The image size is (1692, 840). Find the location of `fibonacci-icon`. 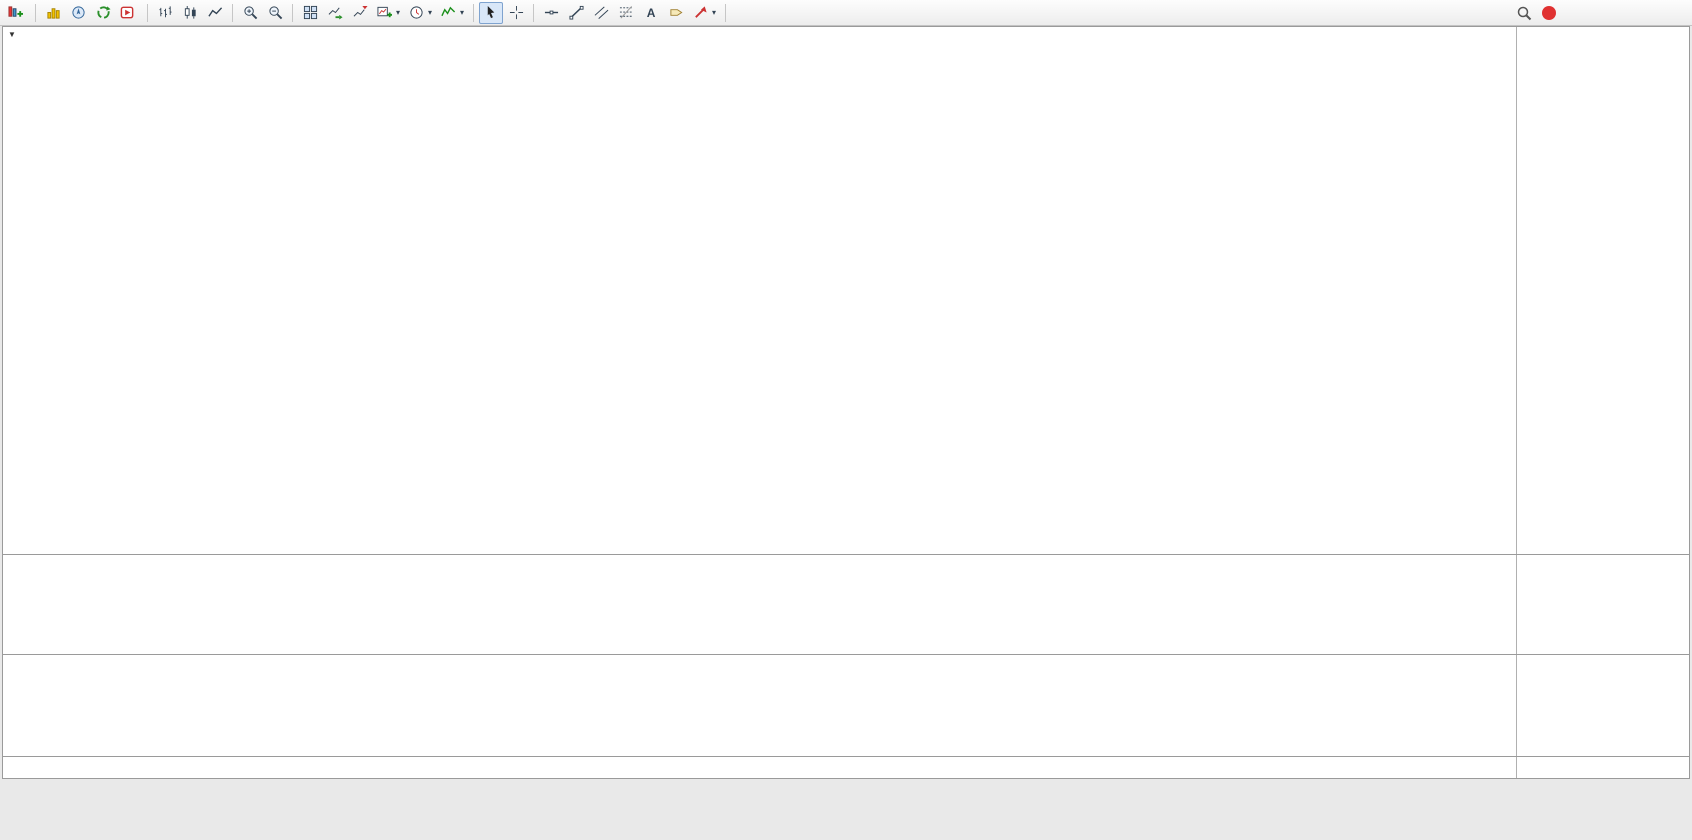

fibonacci-icon is located at coordinates (626, 12).